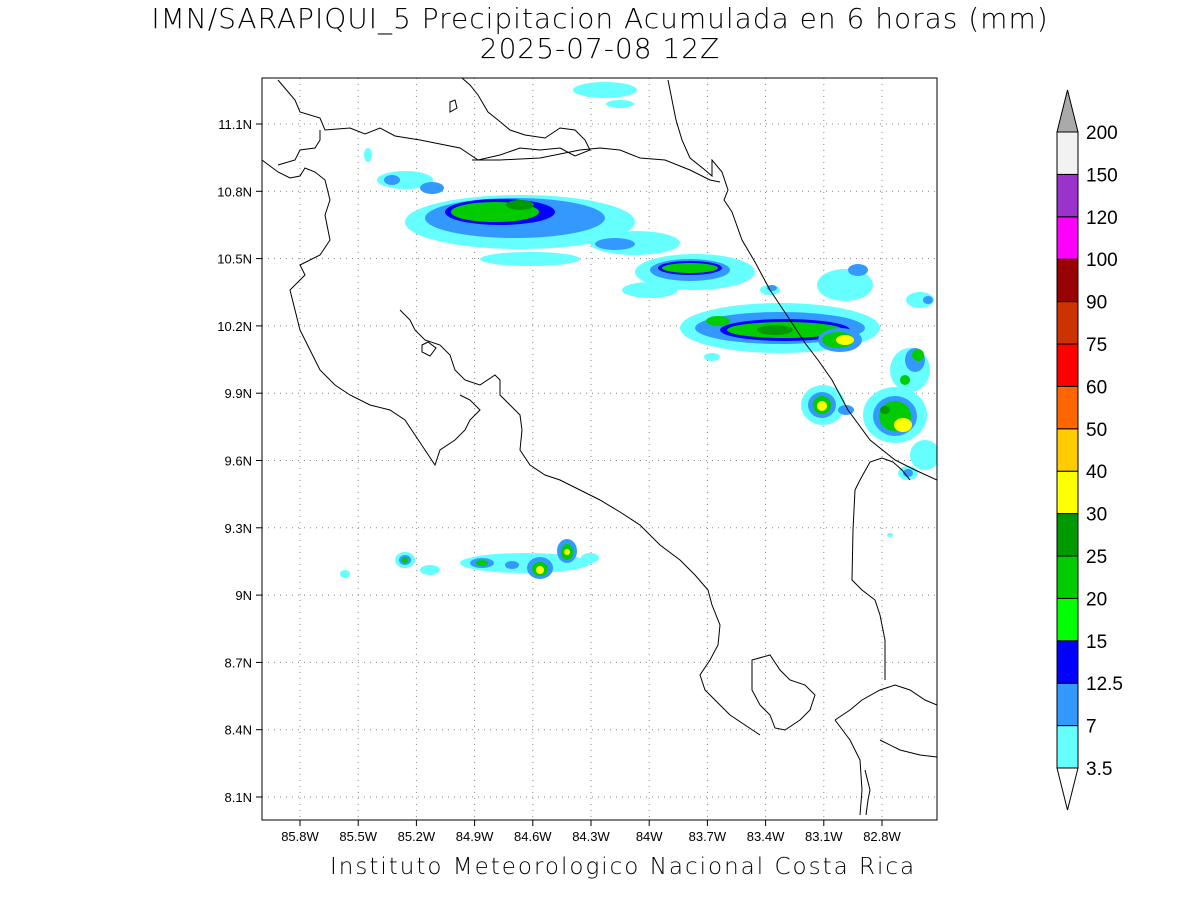  What do you see at coordinates (234, 191) in the screenshot?
I see `lat-tick-label: 10.8N` at bounding box center [234, 191].